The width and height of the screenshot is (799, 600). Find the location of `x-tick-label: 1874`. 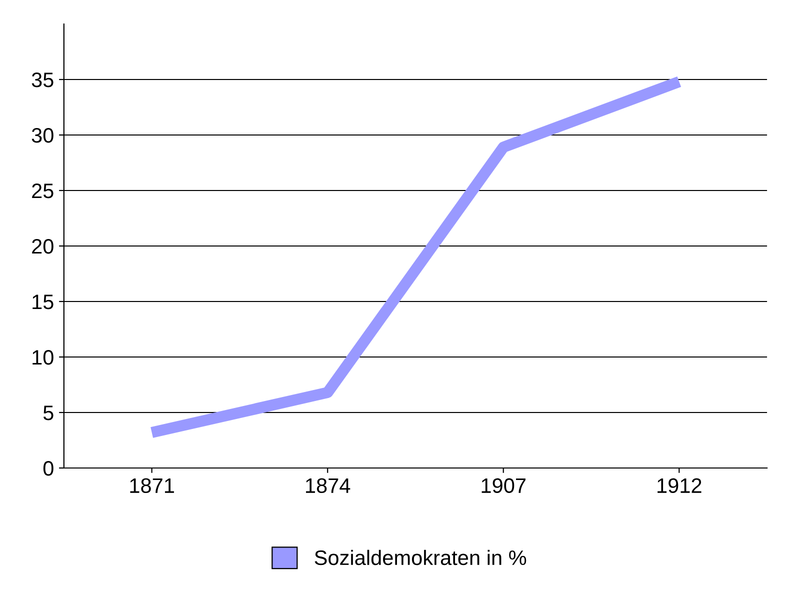

x-tick-label: 1874 is located at coordinates (328, 486).